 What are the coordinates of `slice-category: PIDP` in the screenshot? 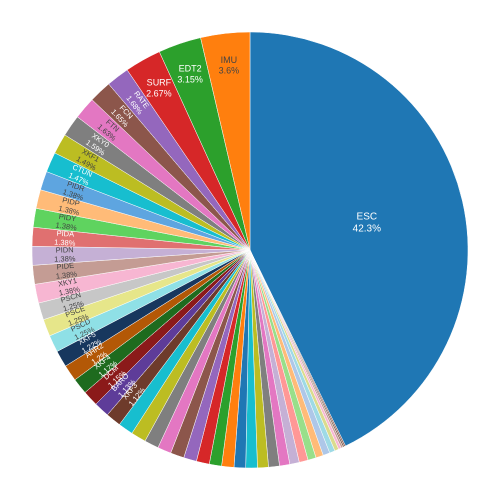 It's located at (70, 201).